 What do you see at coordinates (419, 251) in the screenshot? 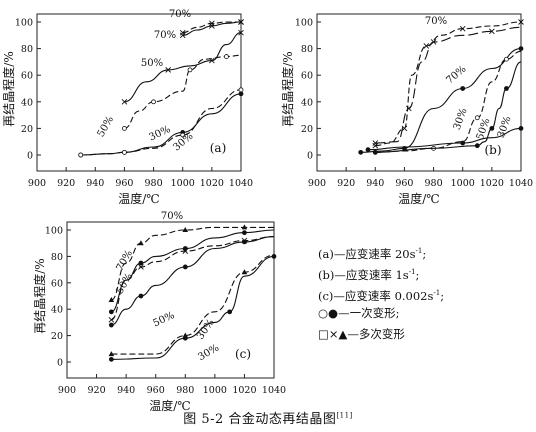
I see `legend-sup-a: -1` at bounding box center [419, 251].